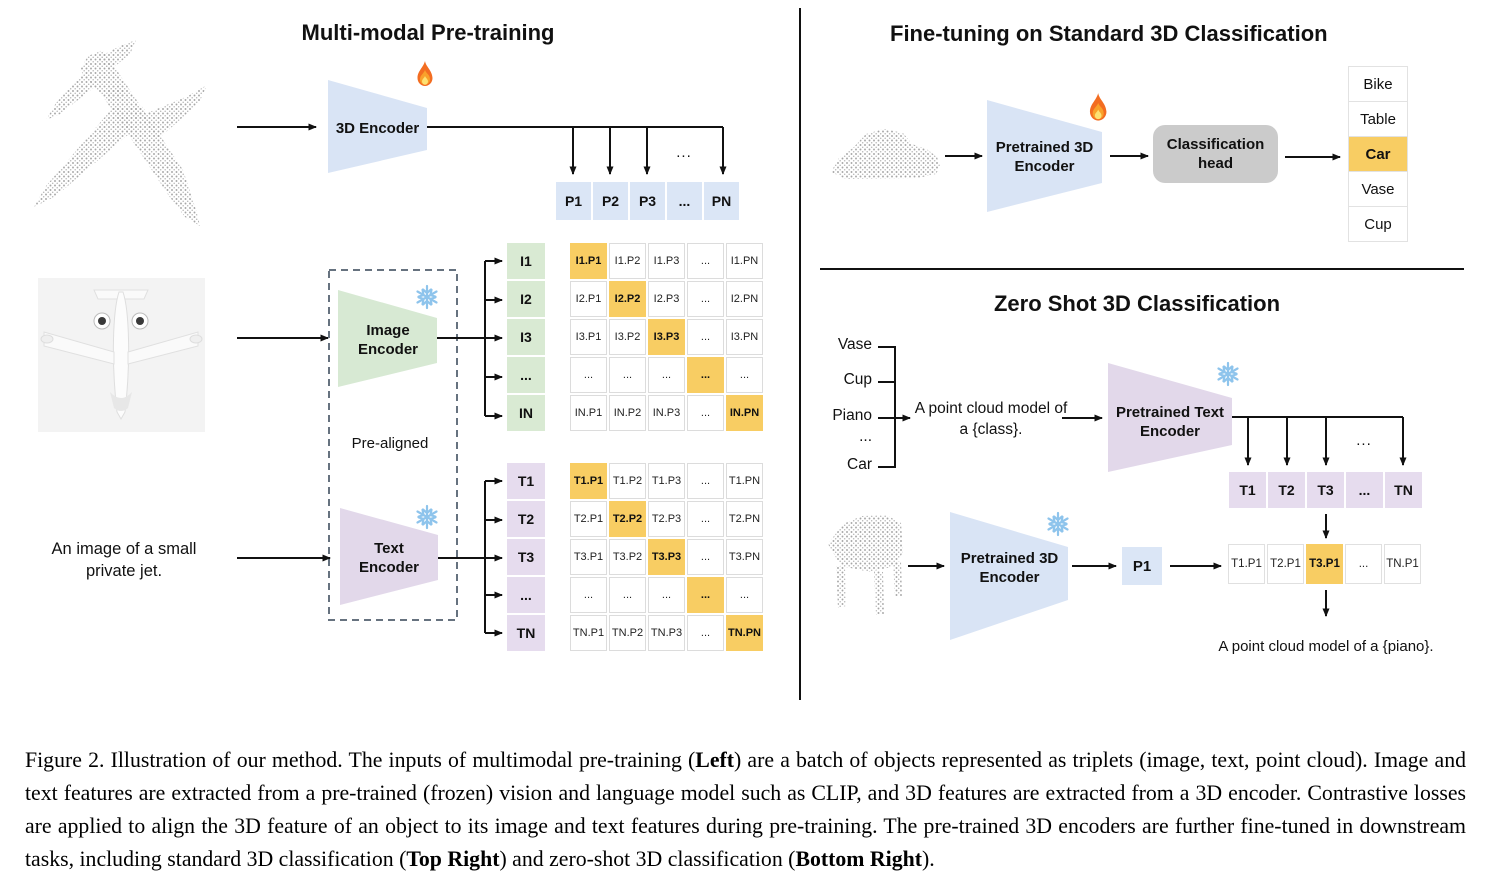 The height and width of the screenshot is (888, 1490). I want to click on airplane-point-cloud, so click(120, 133).